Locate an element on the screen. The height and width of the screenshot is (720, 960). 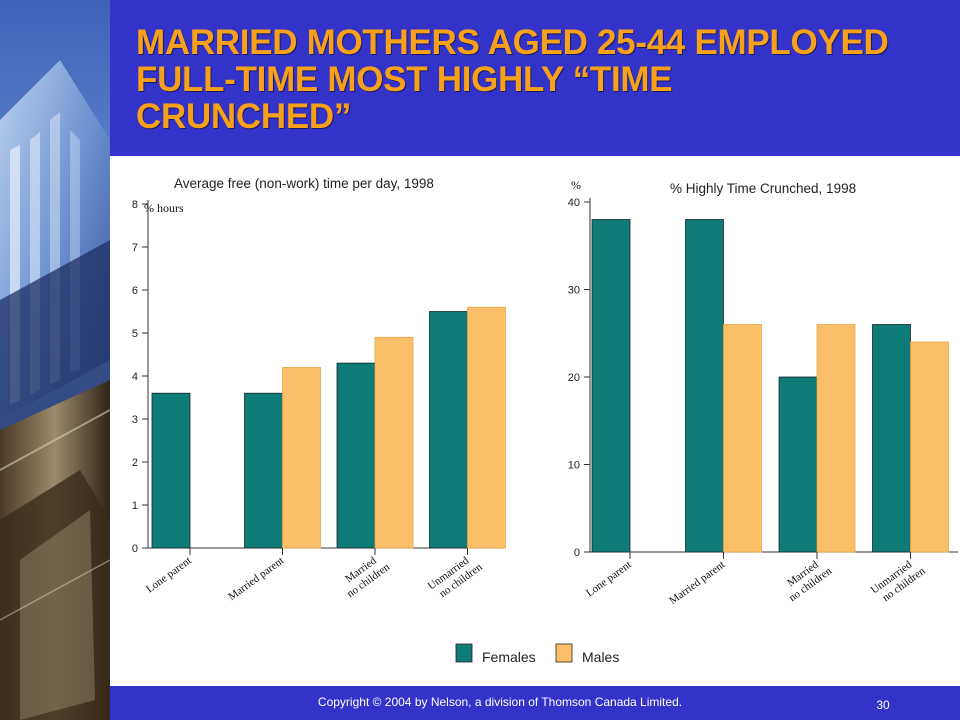
free-time-y-tick-label: 6 is located at coordinates (135, 291).